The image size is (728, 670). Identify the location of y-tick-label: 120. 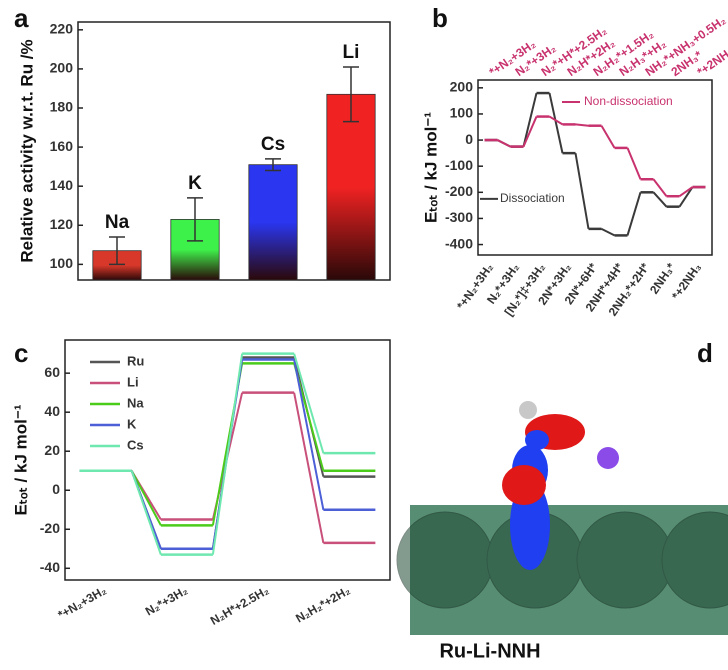
(62, 224).